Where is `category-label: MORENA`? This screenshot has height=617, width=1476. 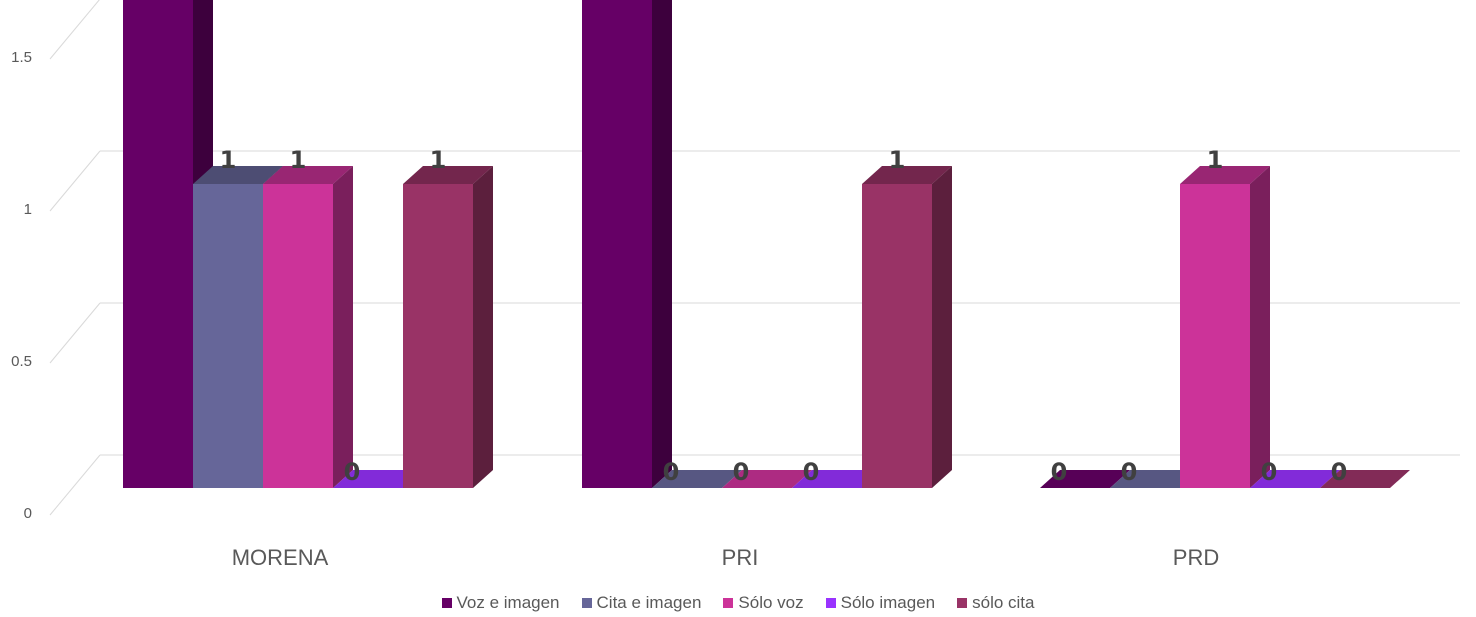 category-label: MORENA is located at coordinates (280, 557).